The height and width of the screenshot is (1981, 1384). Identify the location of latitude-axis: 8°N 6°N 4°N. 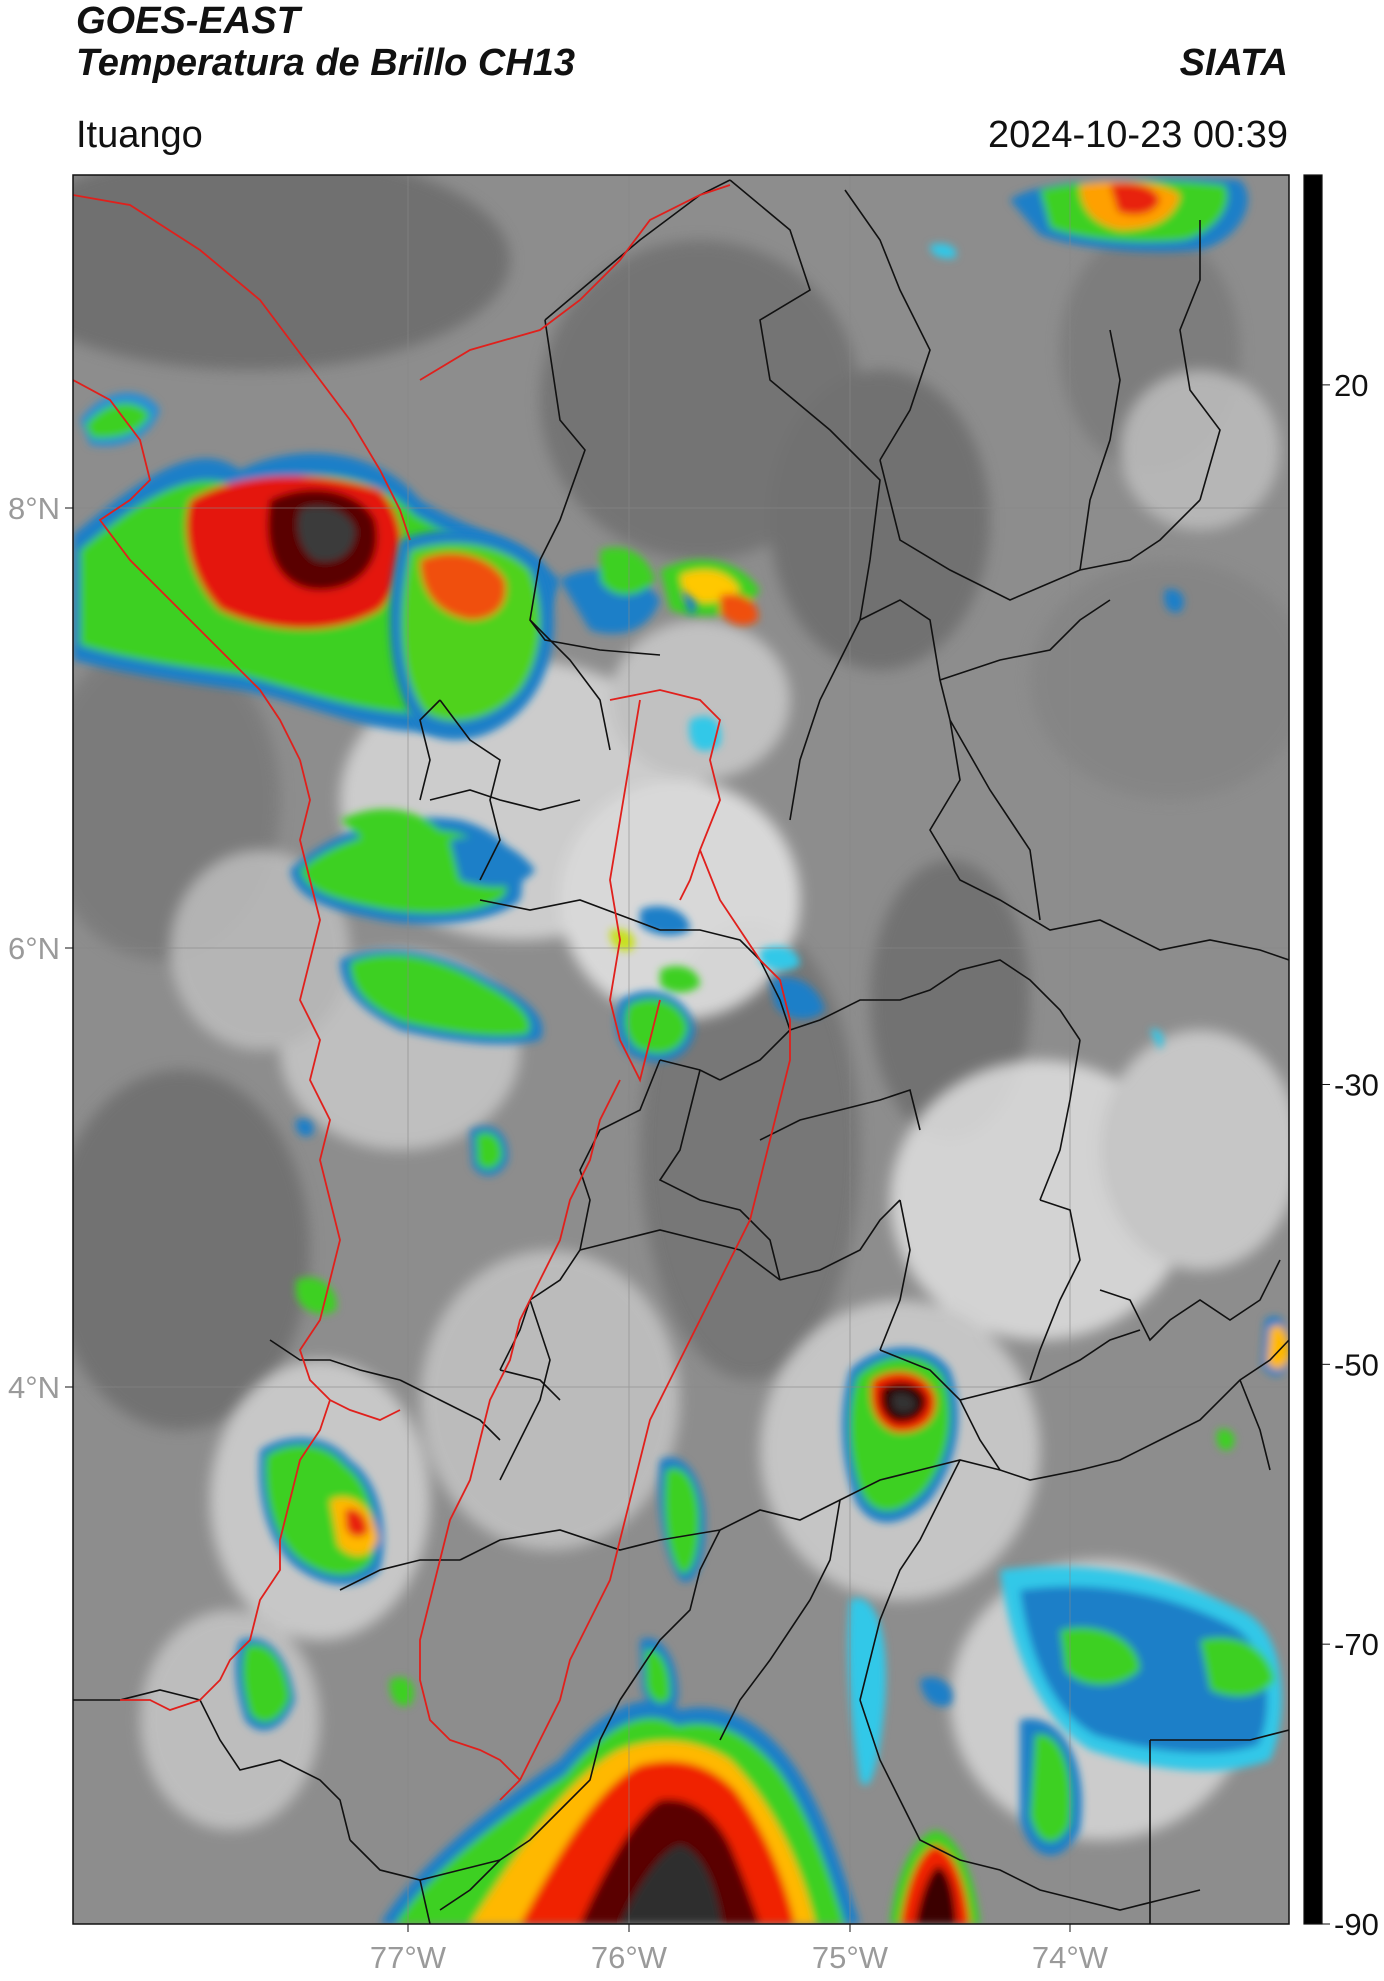
(40, 948).